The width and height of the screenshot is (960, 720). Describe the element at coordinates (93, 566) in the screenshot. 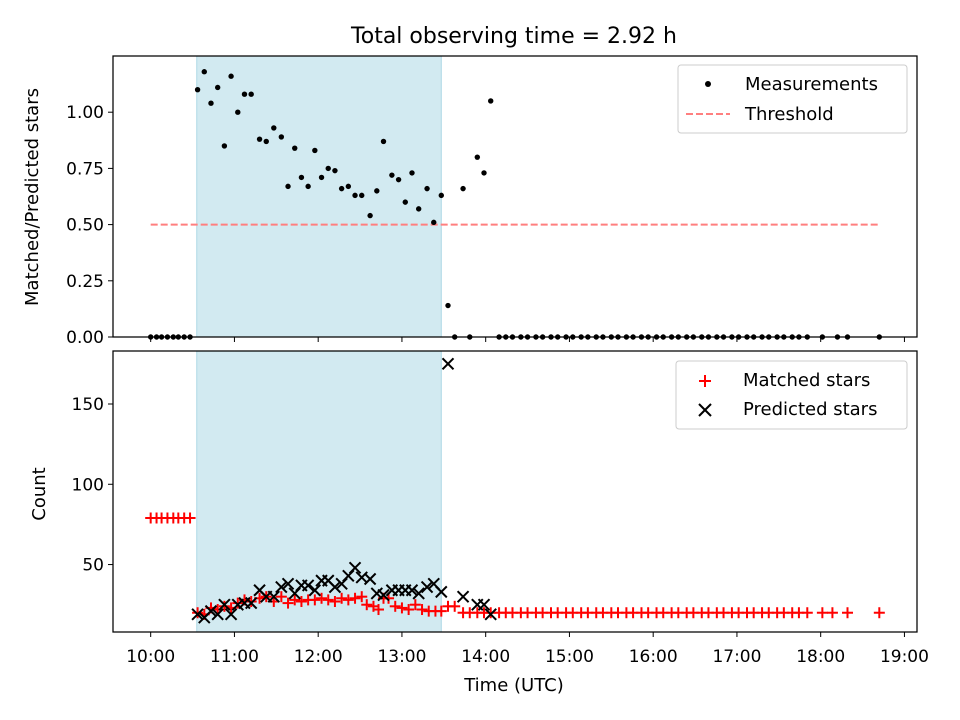

I see `y-tick-label: 50` at that location.